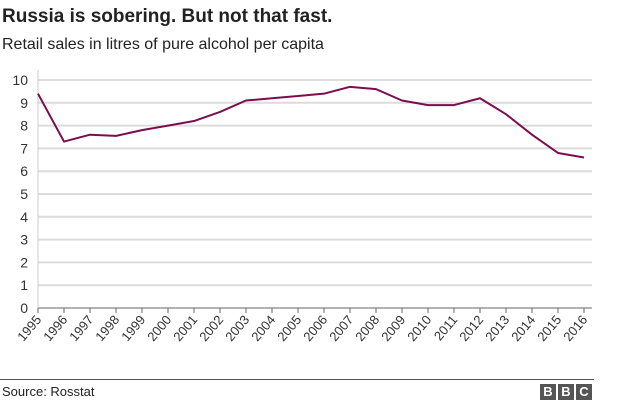 The height and width of the screenshot is (403, 624). Describe the element at coordinates (20, 80) in the screenshot. I see `y-tick-label: 10` at that location.